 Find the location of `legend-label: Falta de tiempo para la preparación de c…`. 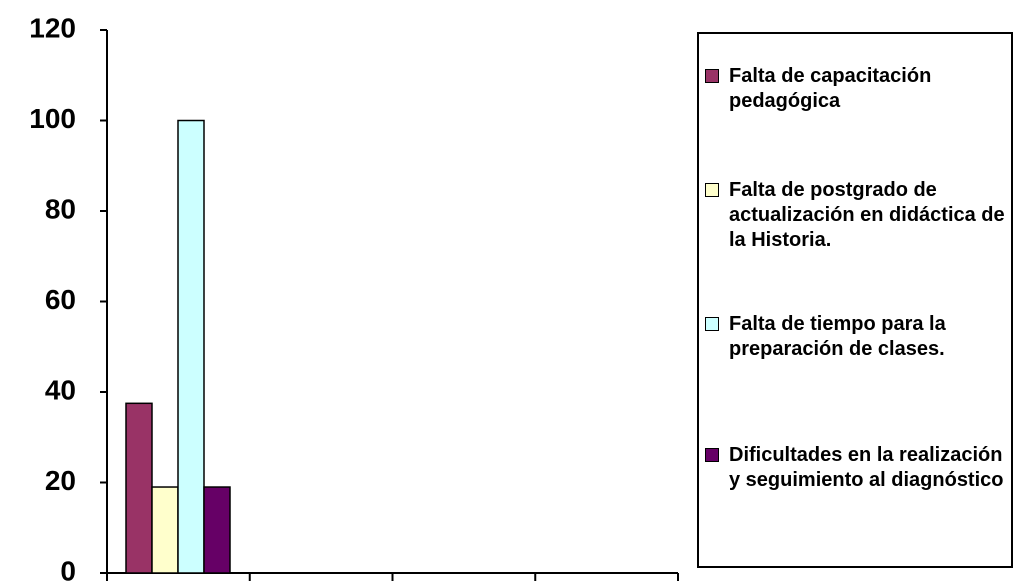

legend-label: Falta de tiempo para la preparación de c… is located at coordinates (837, 336).